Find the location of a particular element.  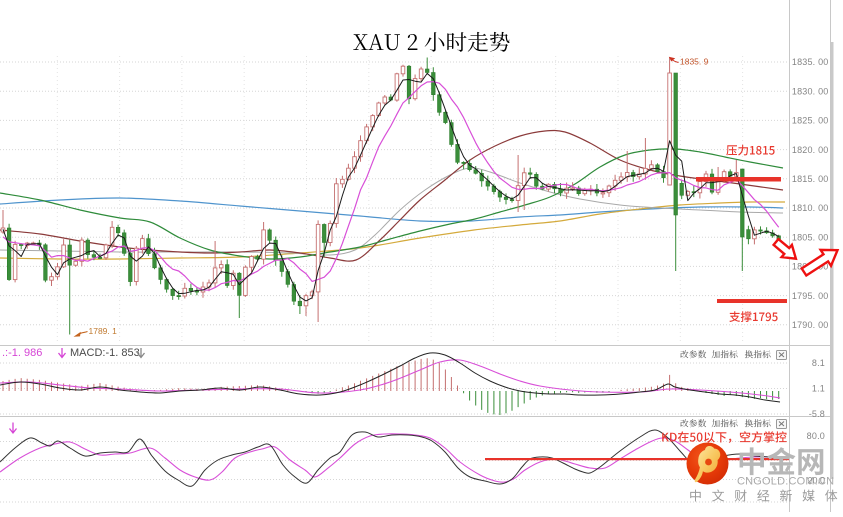

svg-text: CNGOLD.COM.CN is located at coordinates (785, 482).